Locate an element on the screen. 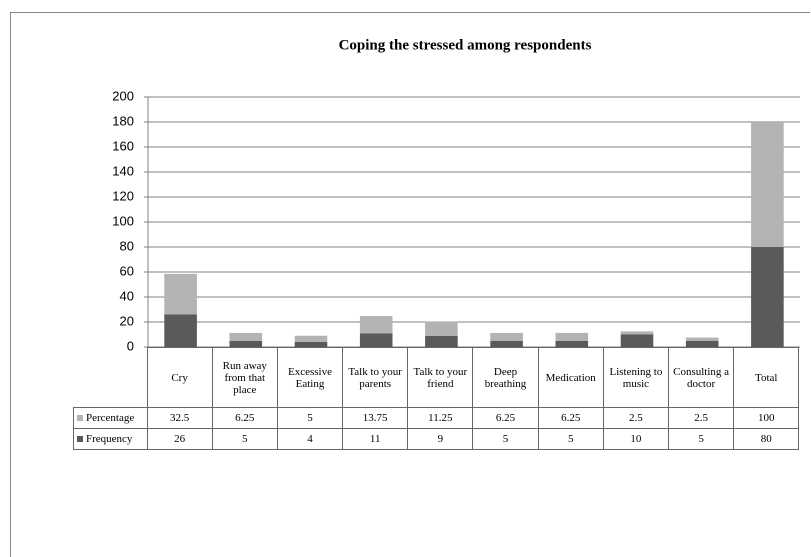 The image size is (811, 557). legend-entry: Frequency is located at coordinates (110, 439).